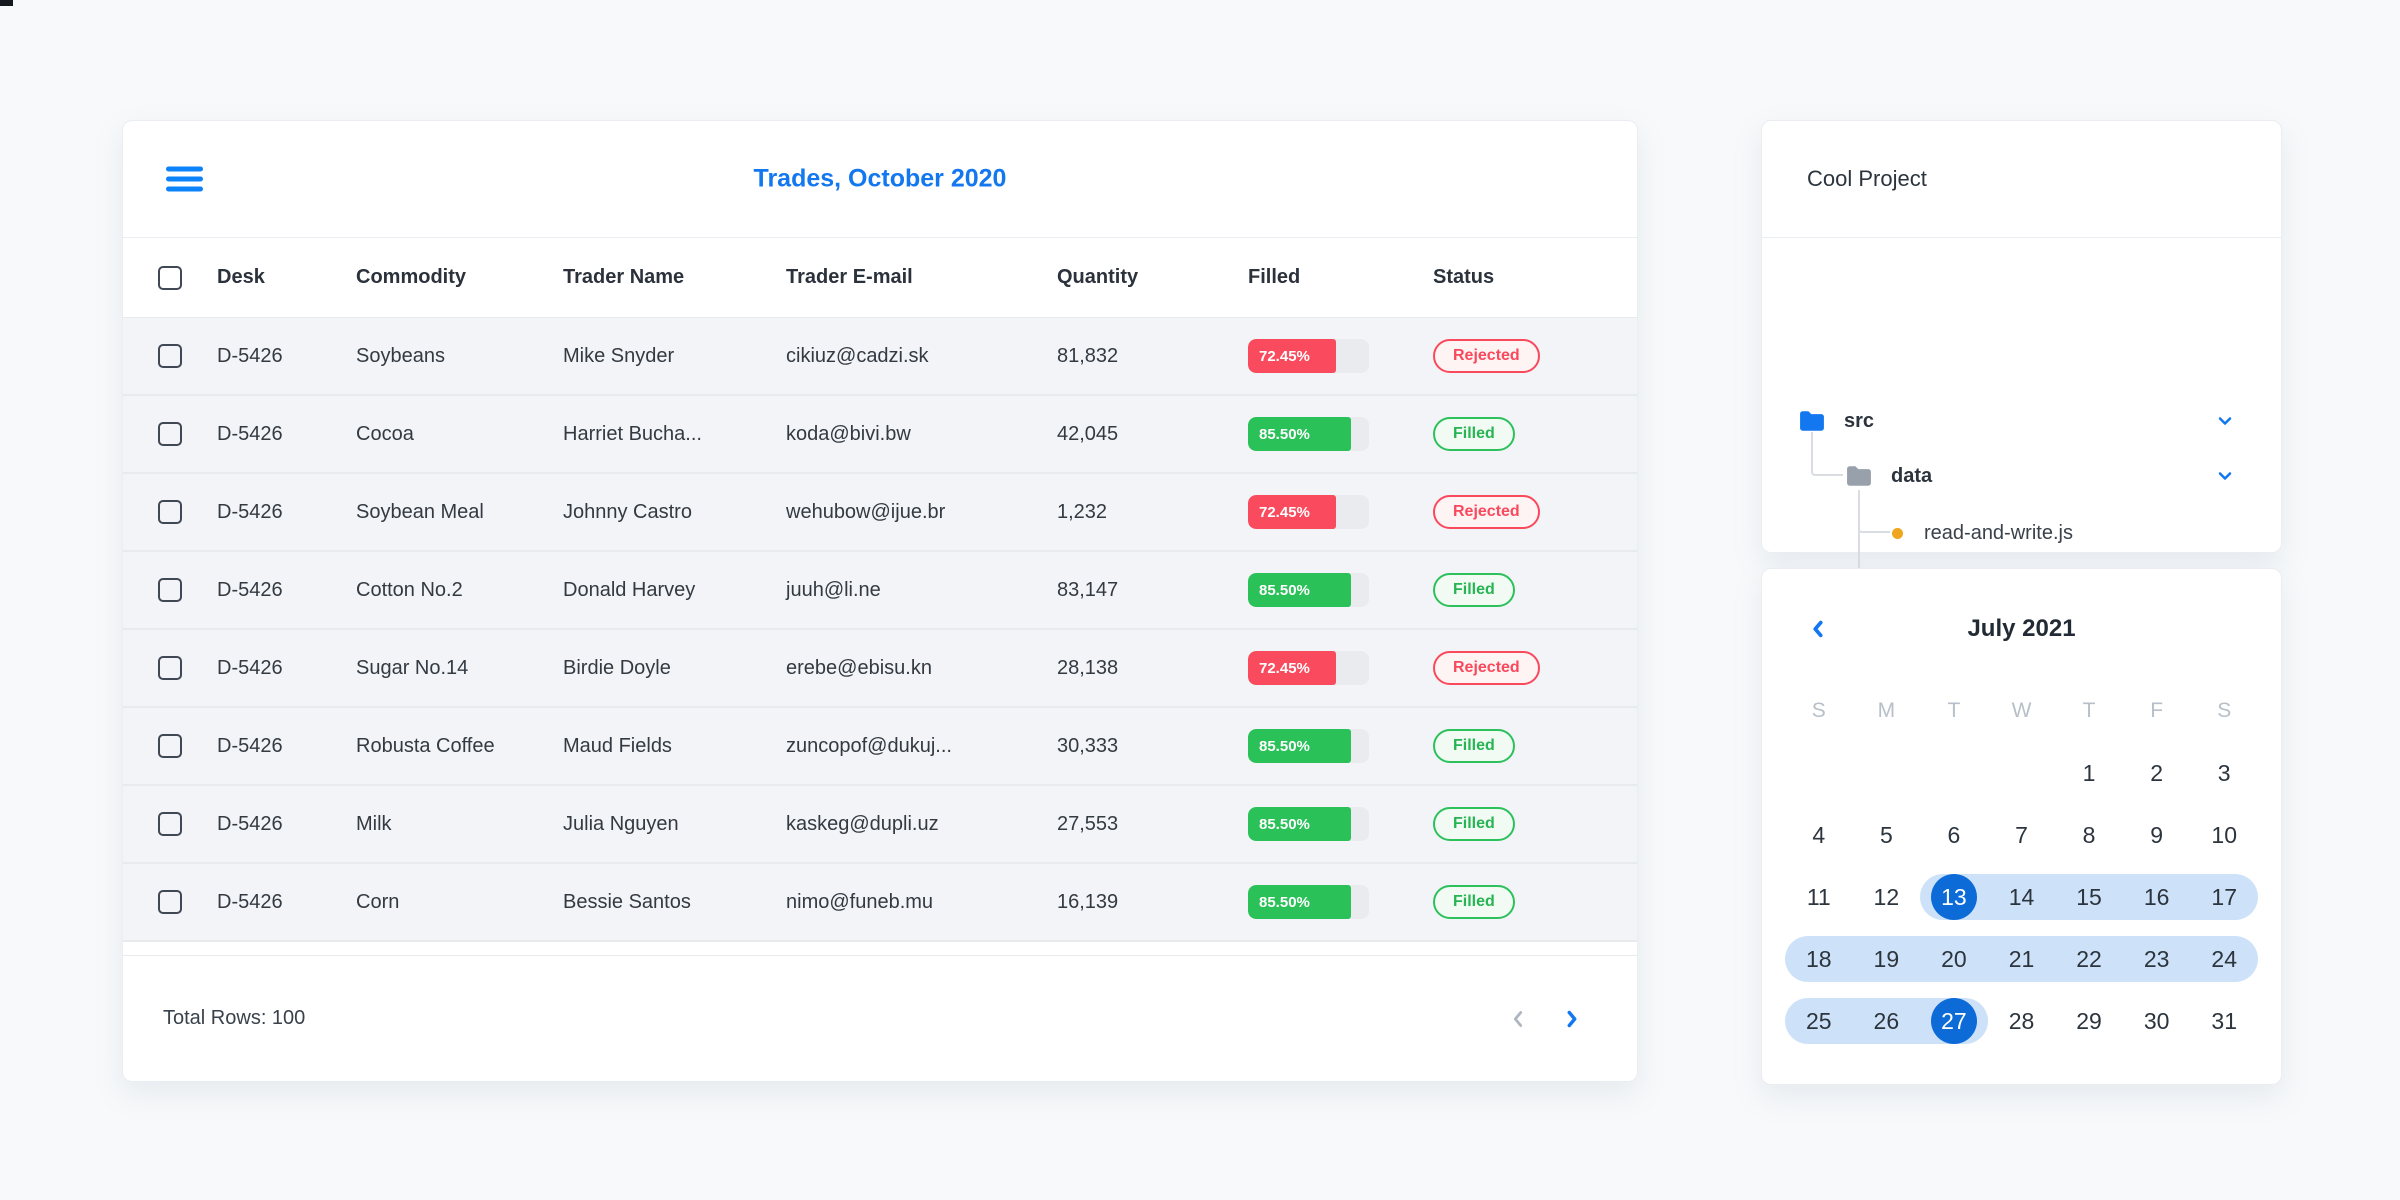  What do you see at coordinates (1886, 896) in the screenshot?
I see `calendar-day: 12` at bounding box center [1886, 896].